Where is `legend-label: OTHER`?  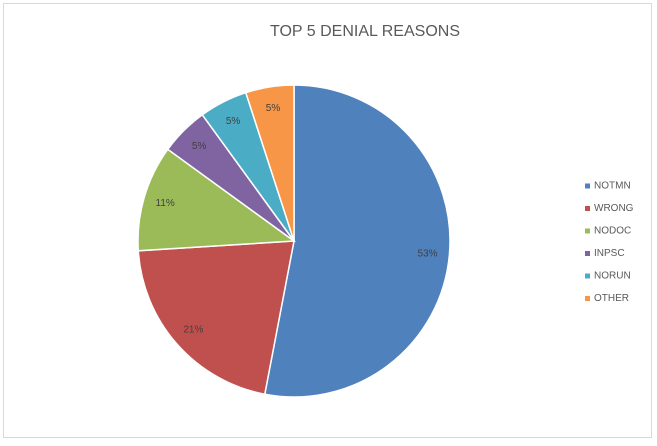
legend-label: OTHER is located at coordinates (611, 298).